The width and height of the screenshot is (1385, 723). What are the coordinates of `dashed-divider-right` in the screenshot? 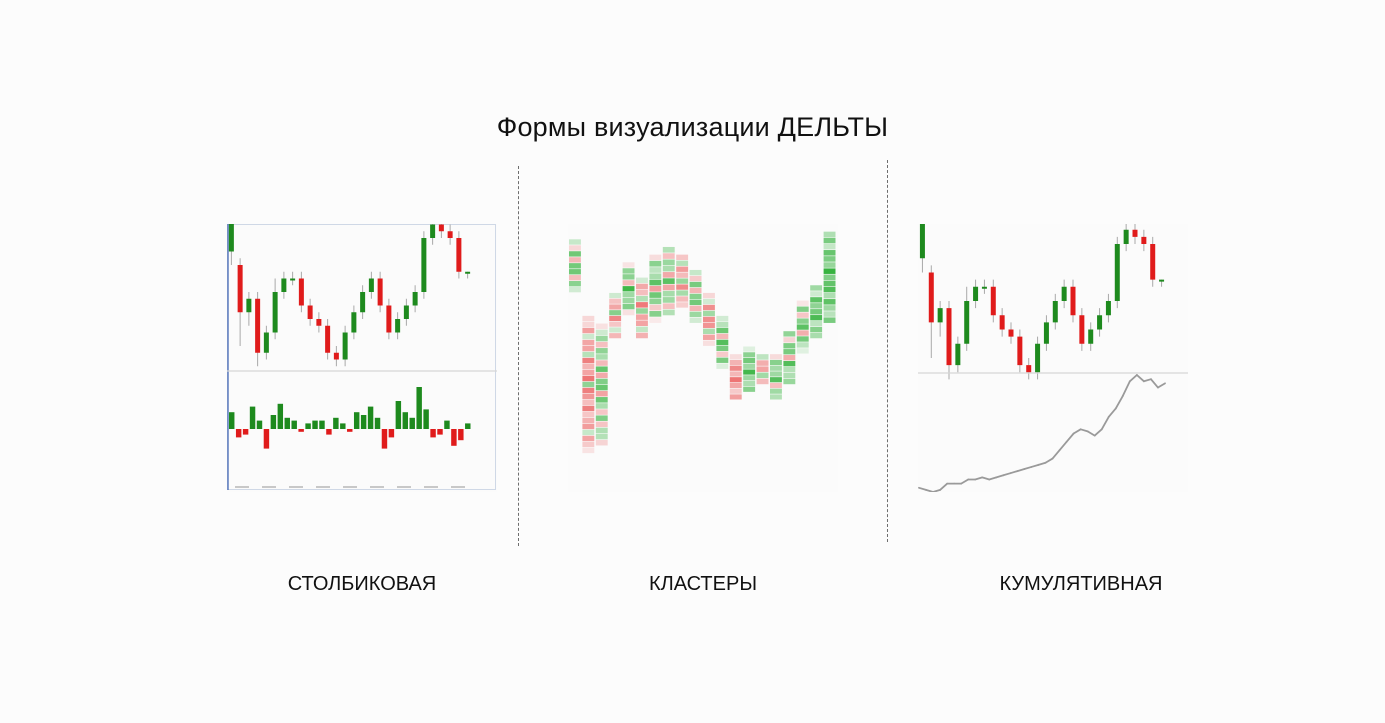 It's located at (887, 351).